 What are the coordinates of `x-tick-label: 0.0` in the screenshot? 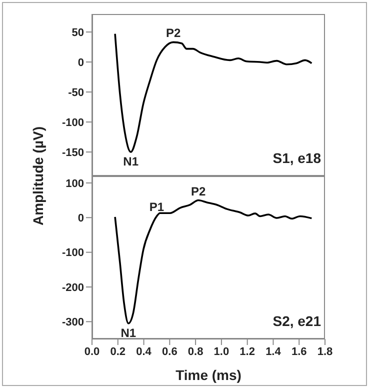 It's located at (92, 352).